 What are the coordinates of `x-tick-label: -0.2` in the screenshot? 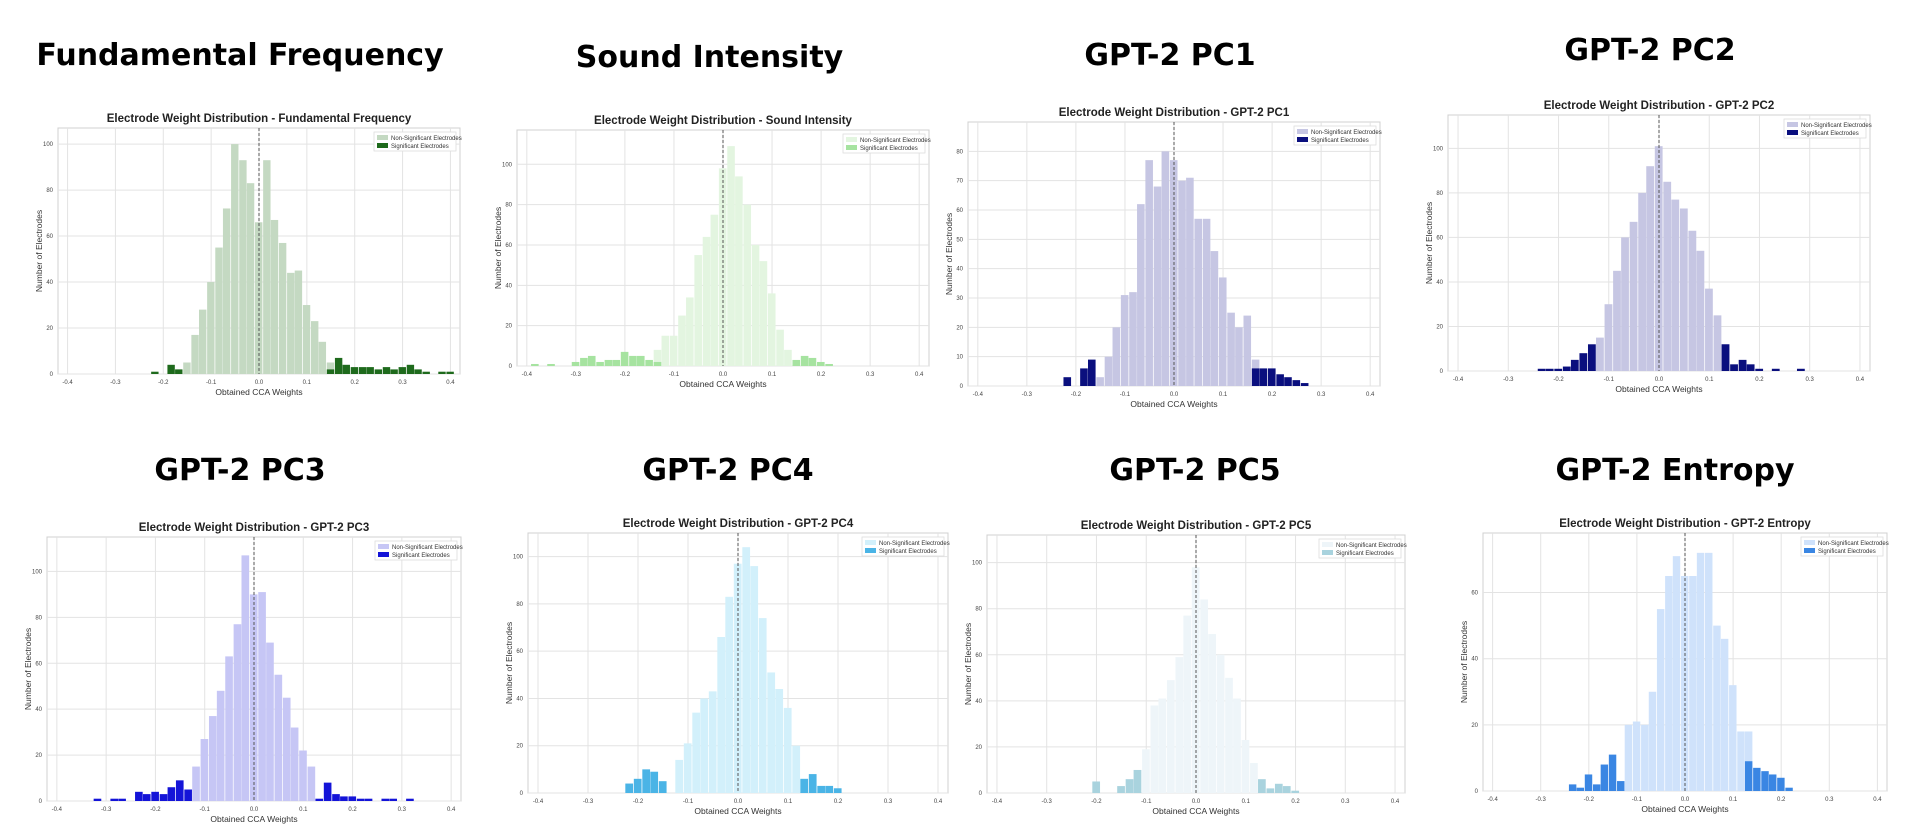 It's located at (1558, 380).